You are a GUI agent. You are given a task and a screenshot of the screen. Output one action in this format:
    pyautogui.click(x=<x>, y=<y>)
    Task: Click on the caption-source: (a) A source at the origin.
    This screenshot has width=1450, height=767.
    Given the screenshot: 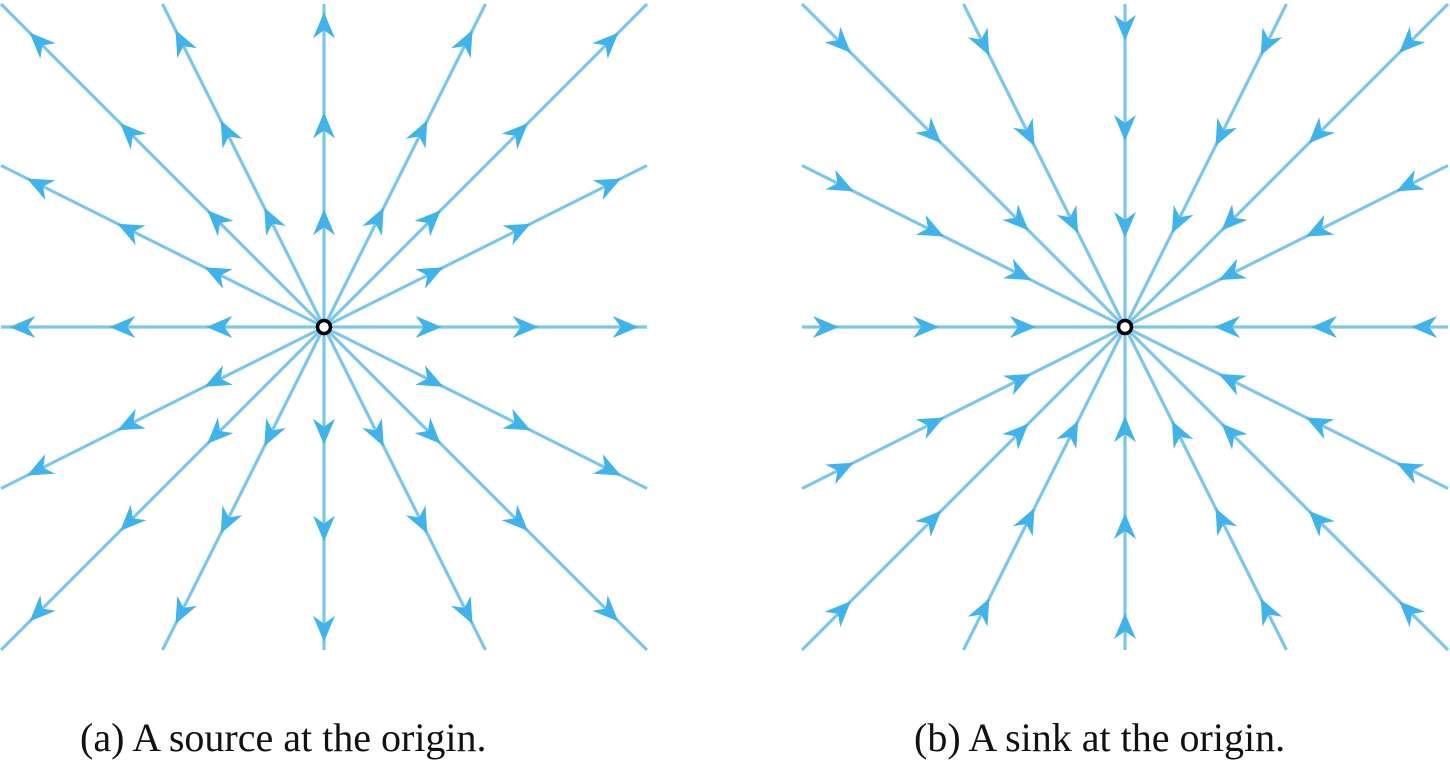 What is the action you would take?
    pyautogui.click(x=283, y=737)
    